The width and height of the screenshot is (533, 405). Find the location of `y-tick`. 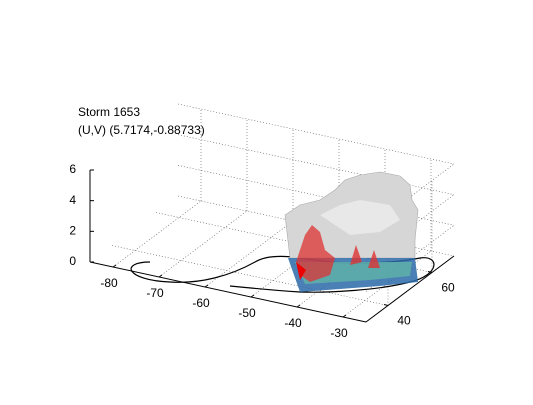

y-tick is located at coordinates (386, 305).